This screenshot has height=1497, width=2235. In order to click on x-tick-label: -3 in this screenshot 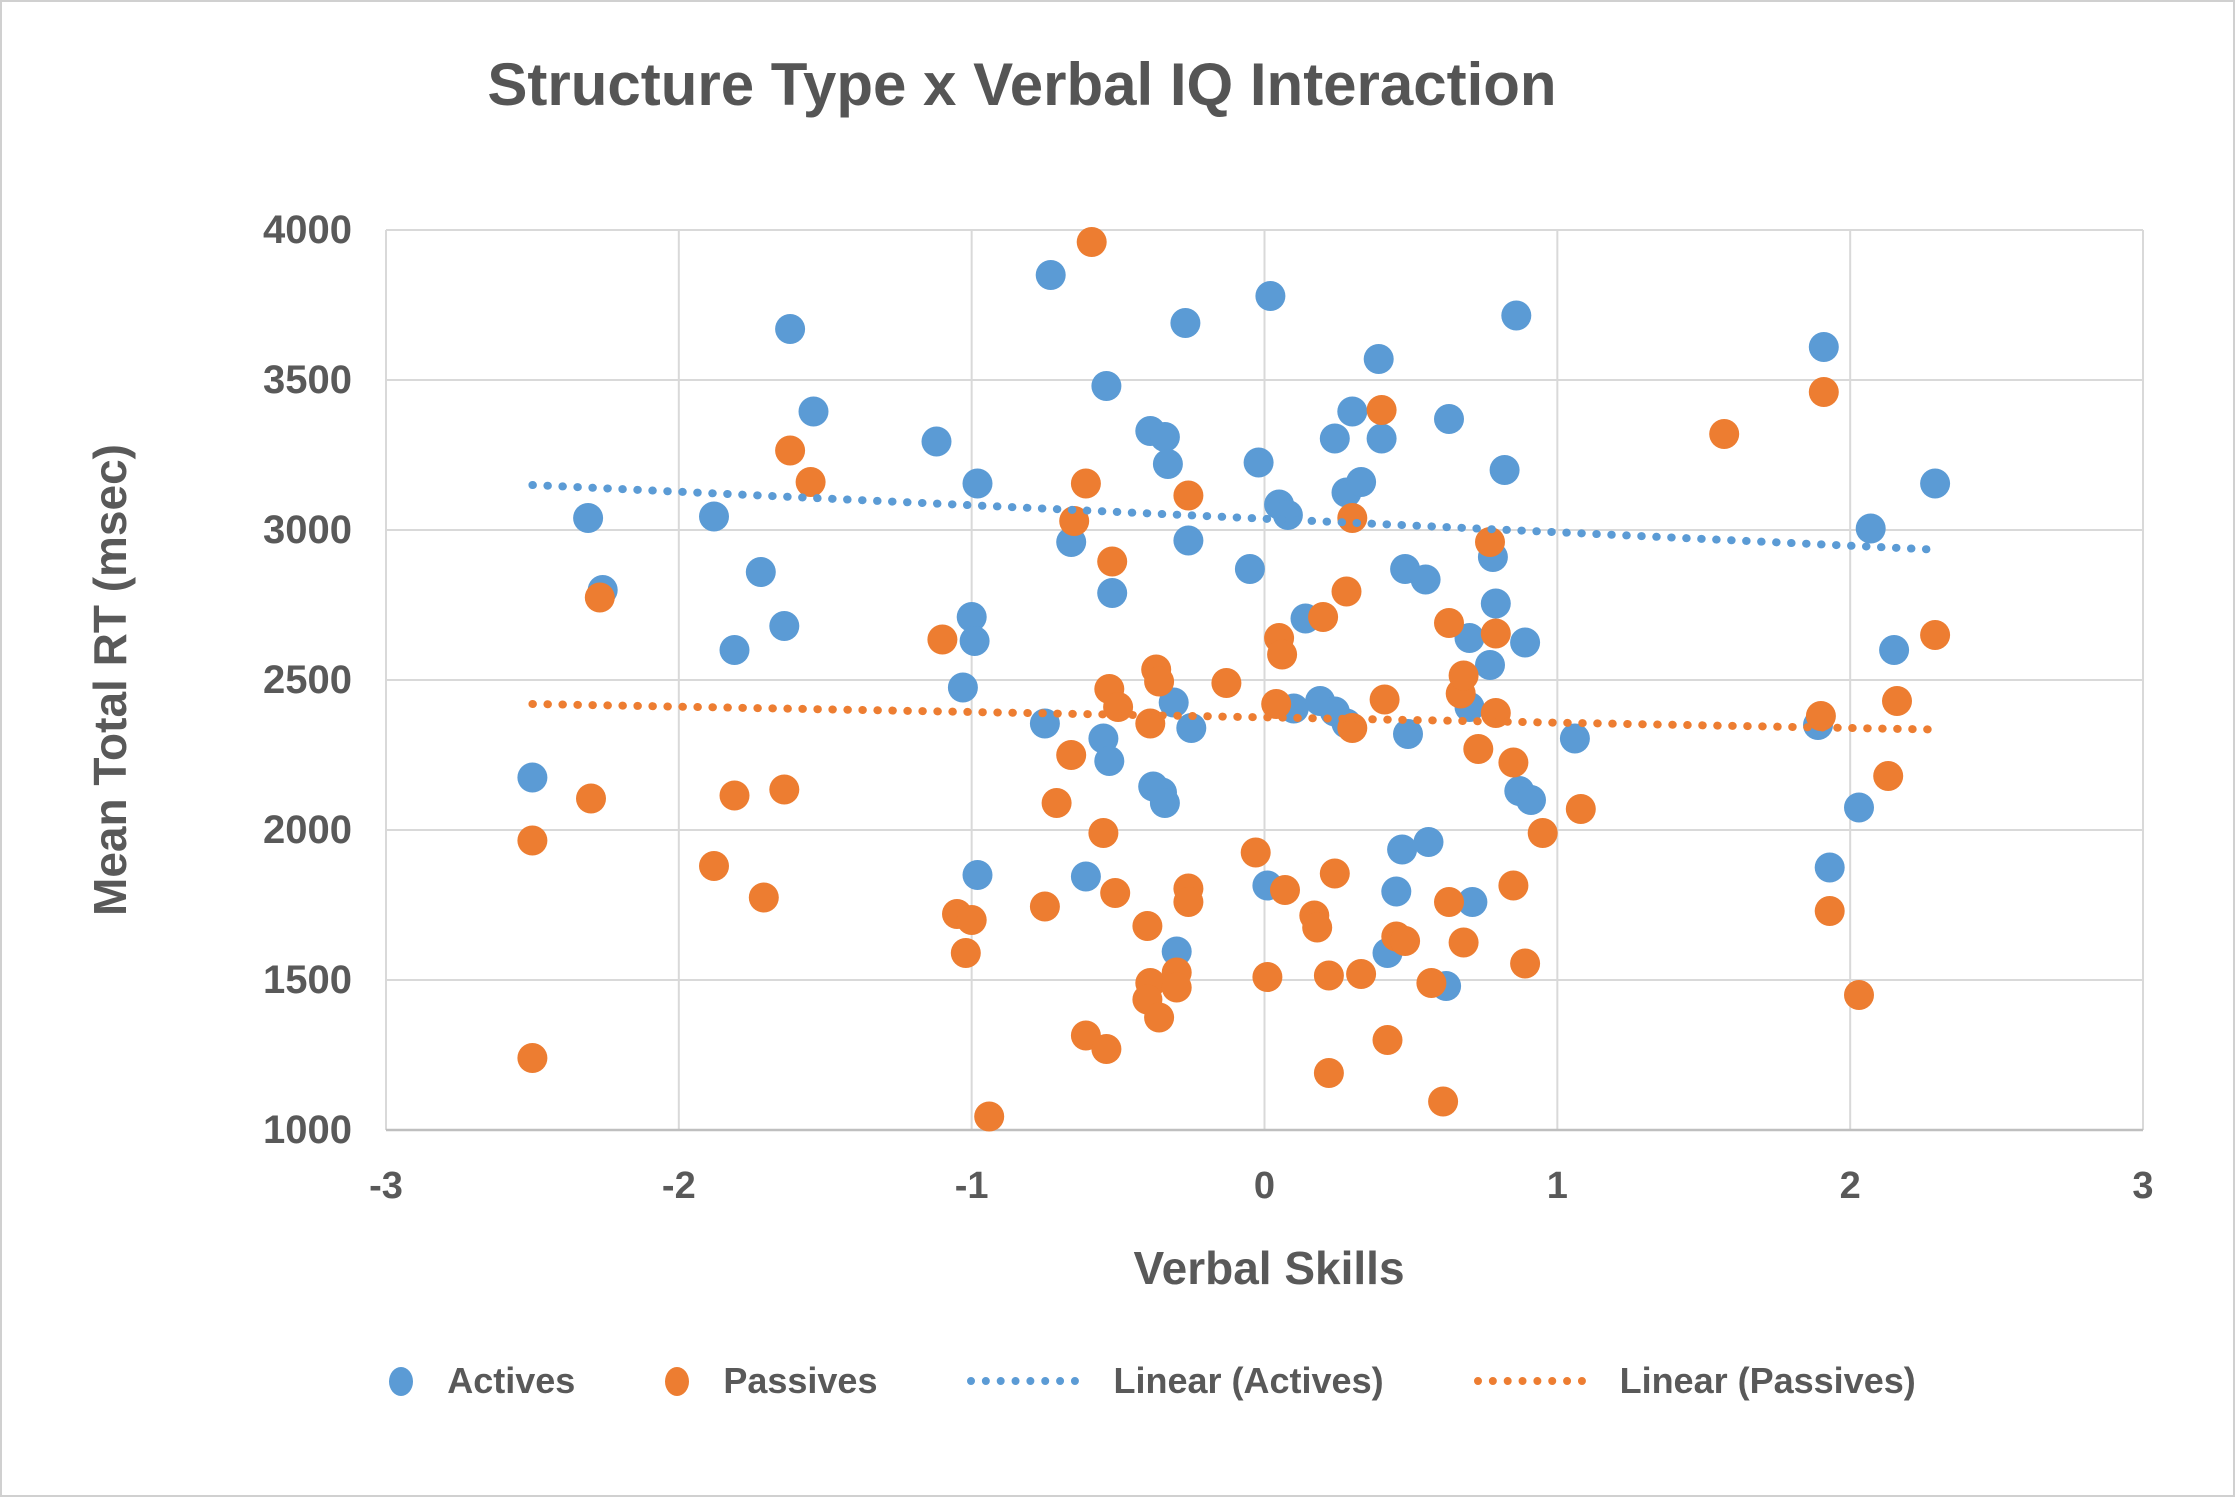, I will do `click(386, 1186)`.